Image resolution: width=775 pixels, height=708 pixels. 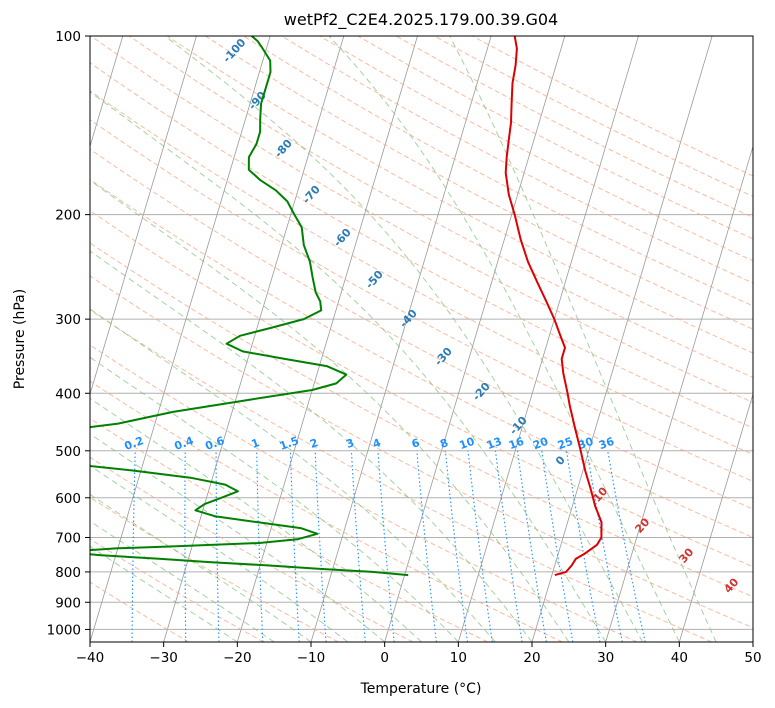 I want to click on x-tick-label: 40, so click(x=679, y=658).